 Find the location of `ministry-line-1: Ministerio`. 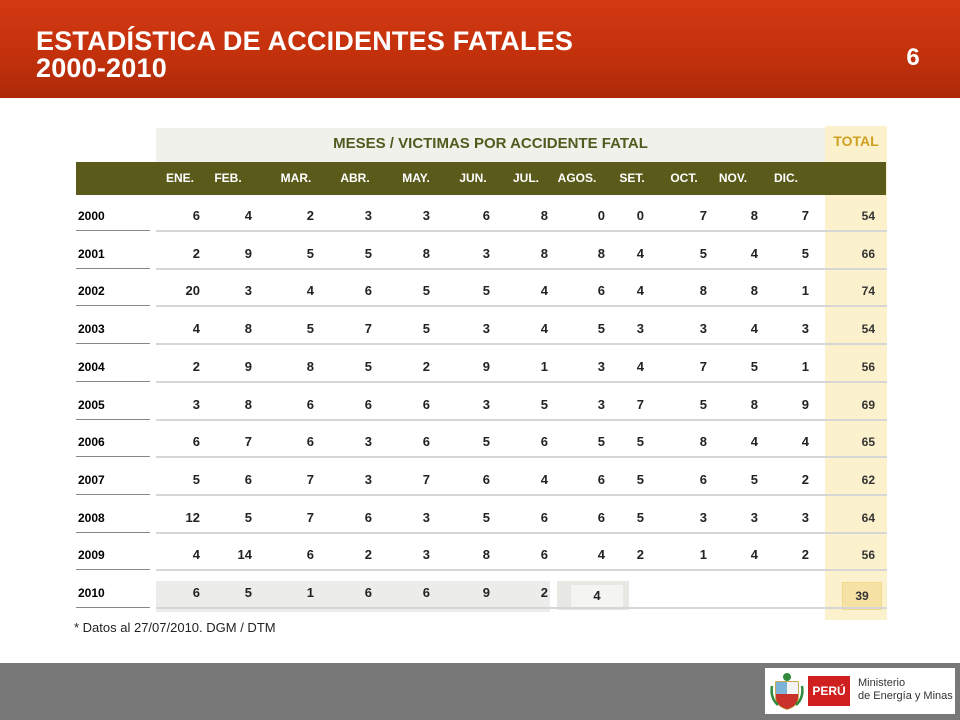

ministry-line-1: Ministerio is located at coordinates (882, 683).